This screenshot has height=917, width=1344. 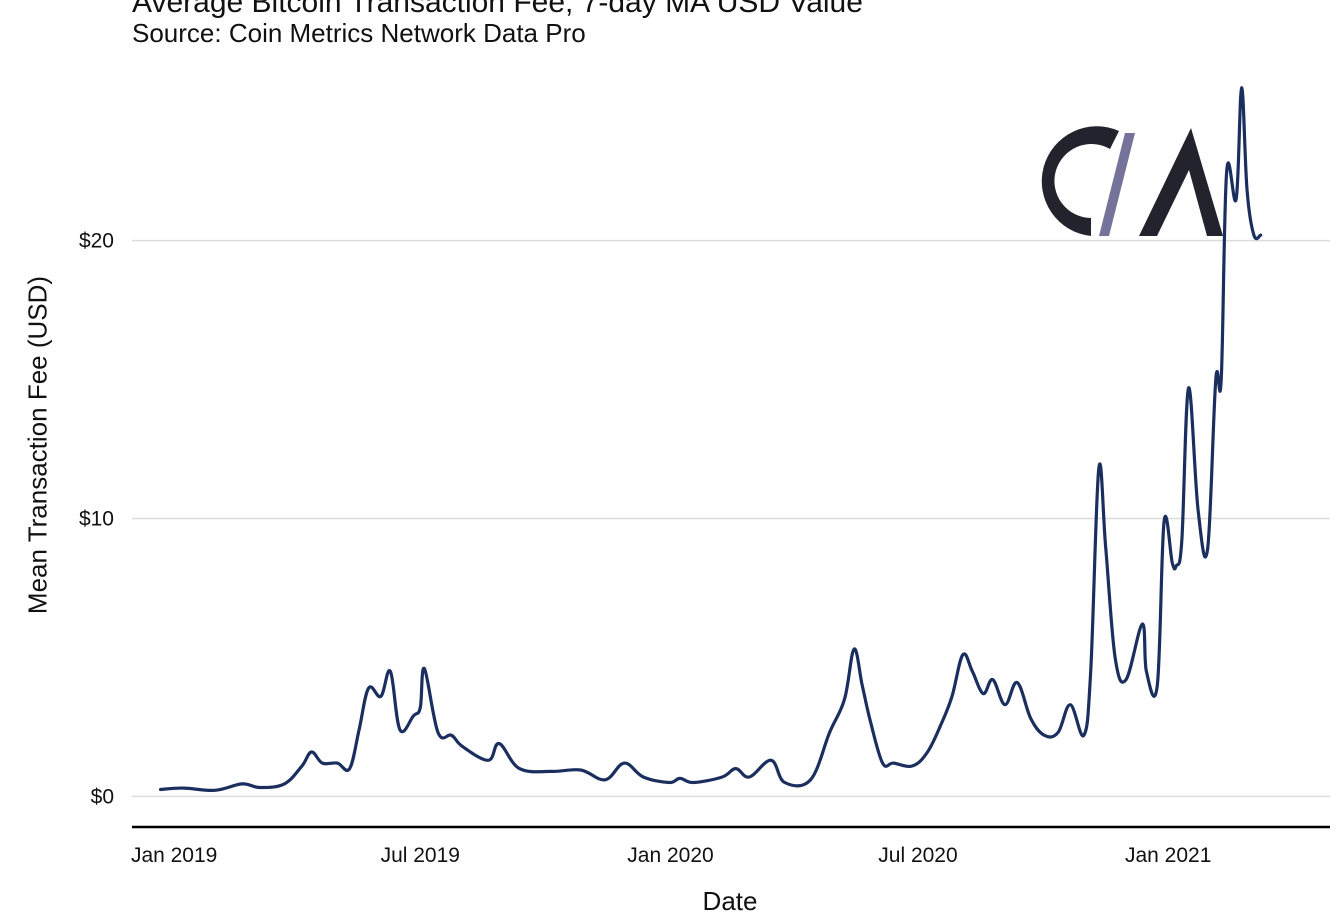 I want to click on y-tick-label: $0, so click(x=102, y=796).